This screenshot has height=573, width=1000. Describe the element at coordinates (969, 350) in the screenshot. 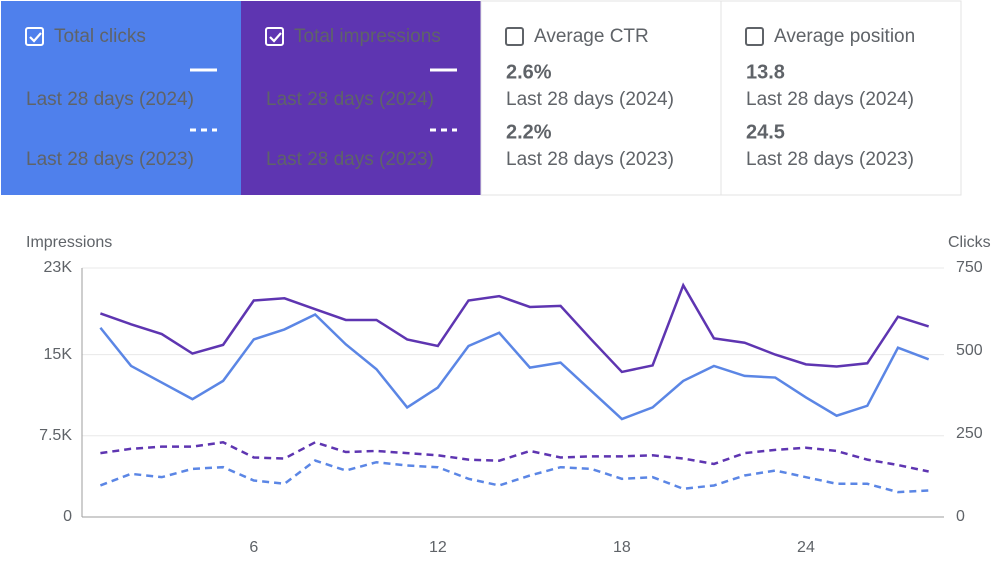

I see `y2-tick-label: 500` at that location.